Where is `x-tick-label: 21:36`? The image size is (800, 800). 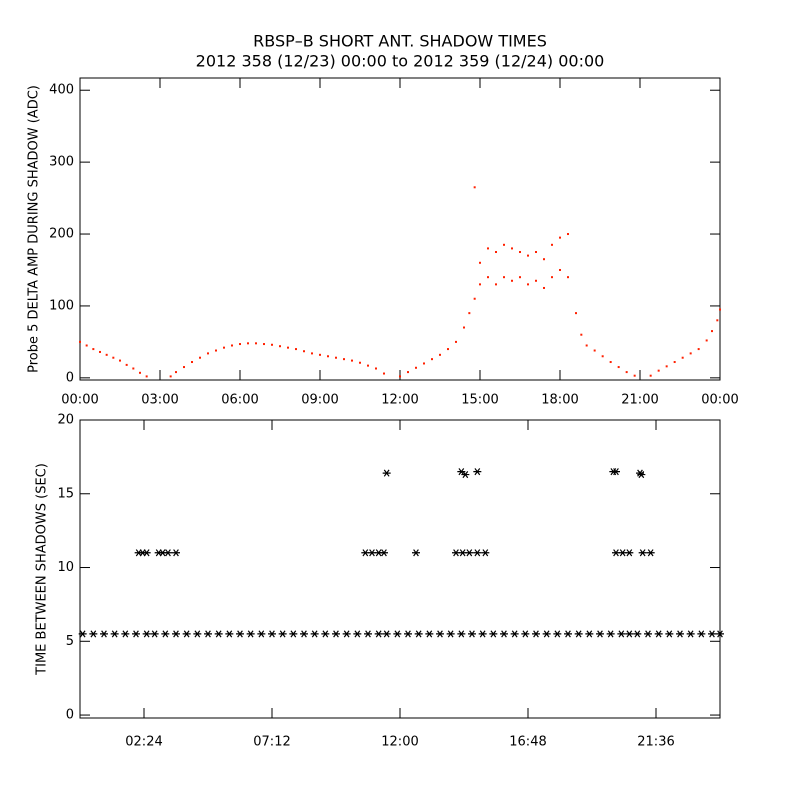 x-tick-label: 21:36 is located at coordinates (655, 742).